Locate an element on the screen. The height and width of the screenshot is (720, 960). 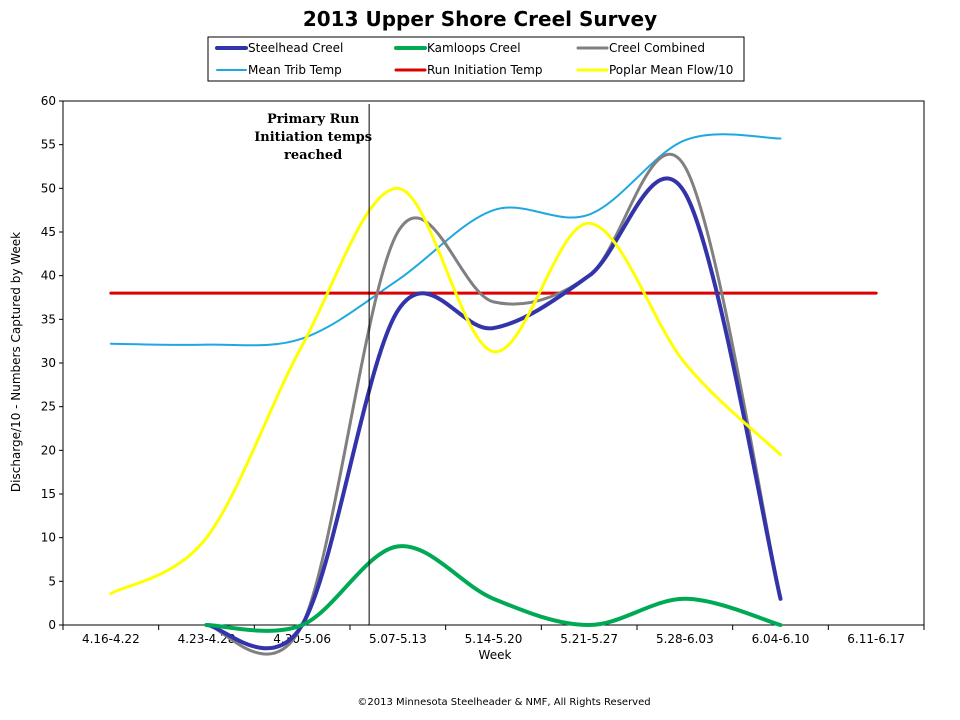
y-tick-label: 30 is located at coordinates (48, 363).